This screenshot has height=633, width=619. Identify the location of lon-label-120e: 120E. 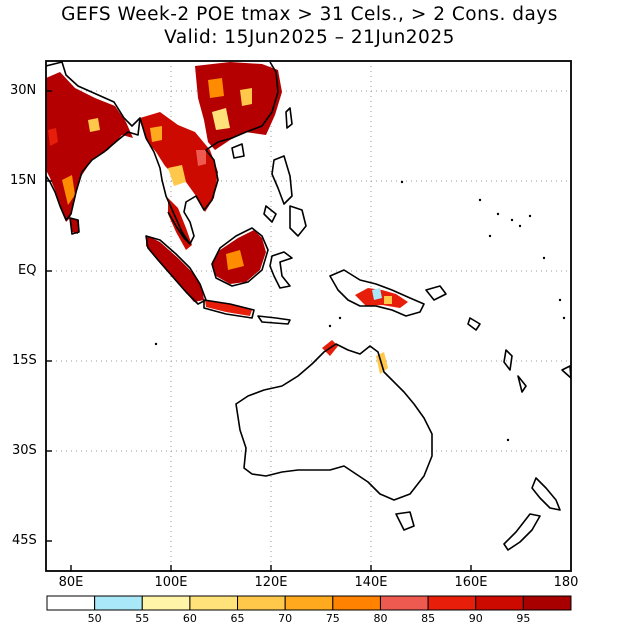
(271, 582).